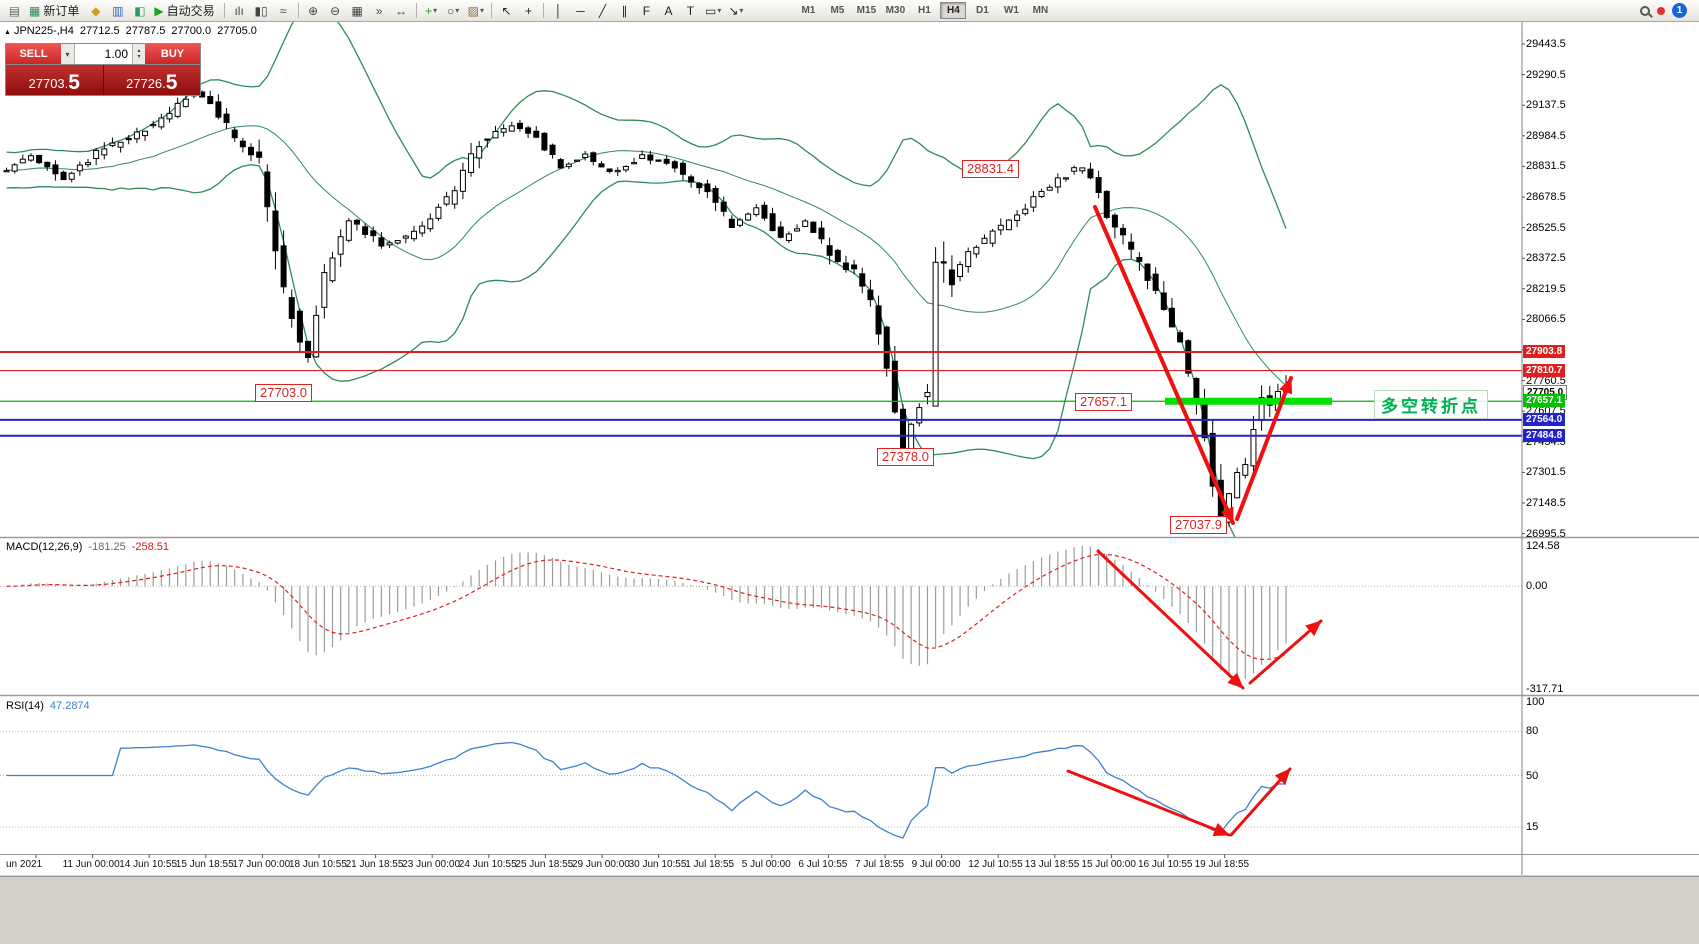 The image size is (1699, 944). What do you see at coordinates (481, 10) in the screenshot?
I see `template-icon-caret: ▾` at bounding box center [481, 10].